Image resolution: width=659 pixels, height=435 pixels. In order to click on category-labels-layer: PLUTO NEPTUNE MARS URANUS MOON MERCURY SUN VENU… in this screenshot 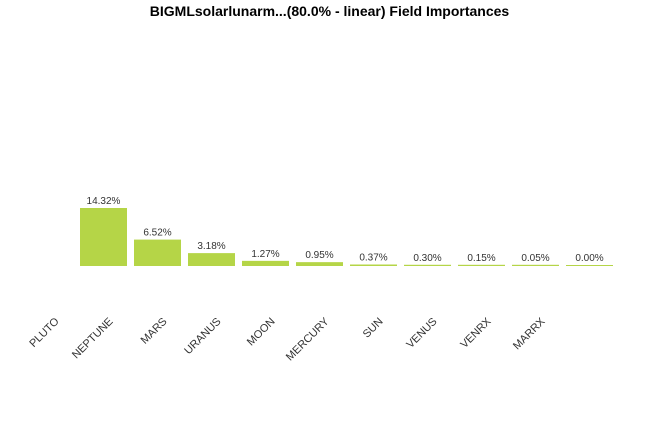, I will do `click(287, 339)`.